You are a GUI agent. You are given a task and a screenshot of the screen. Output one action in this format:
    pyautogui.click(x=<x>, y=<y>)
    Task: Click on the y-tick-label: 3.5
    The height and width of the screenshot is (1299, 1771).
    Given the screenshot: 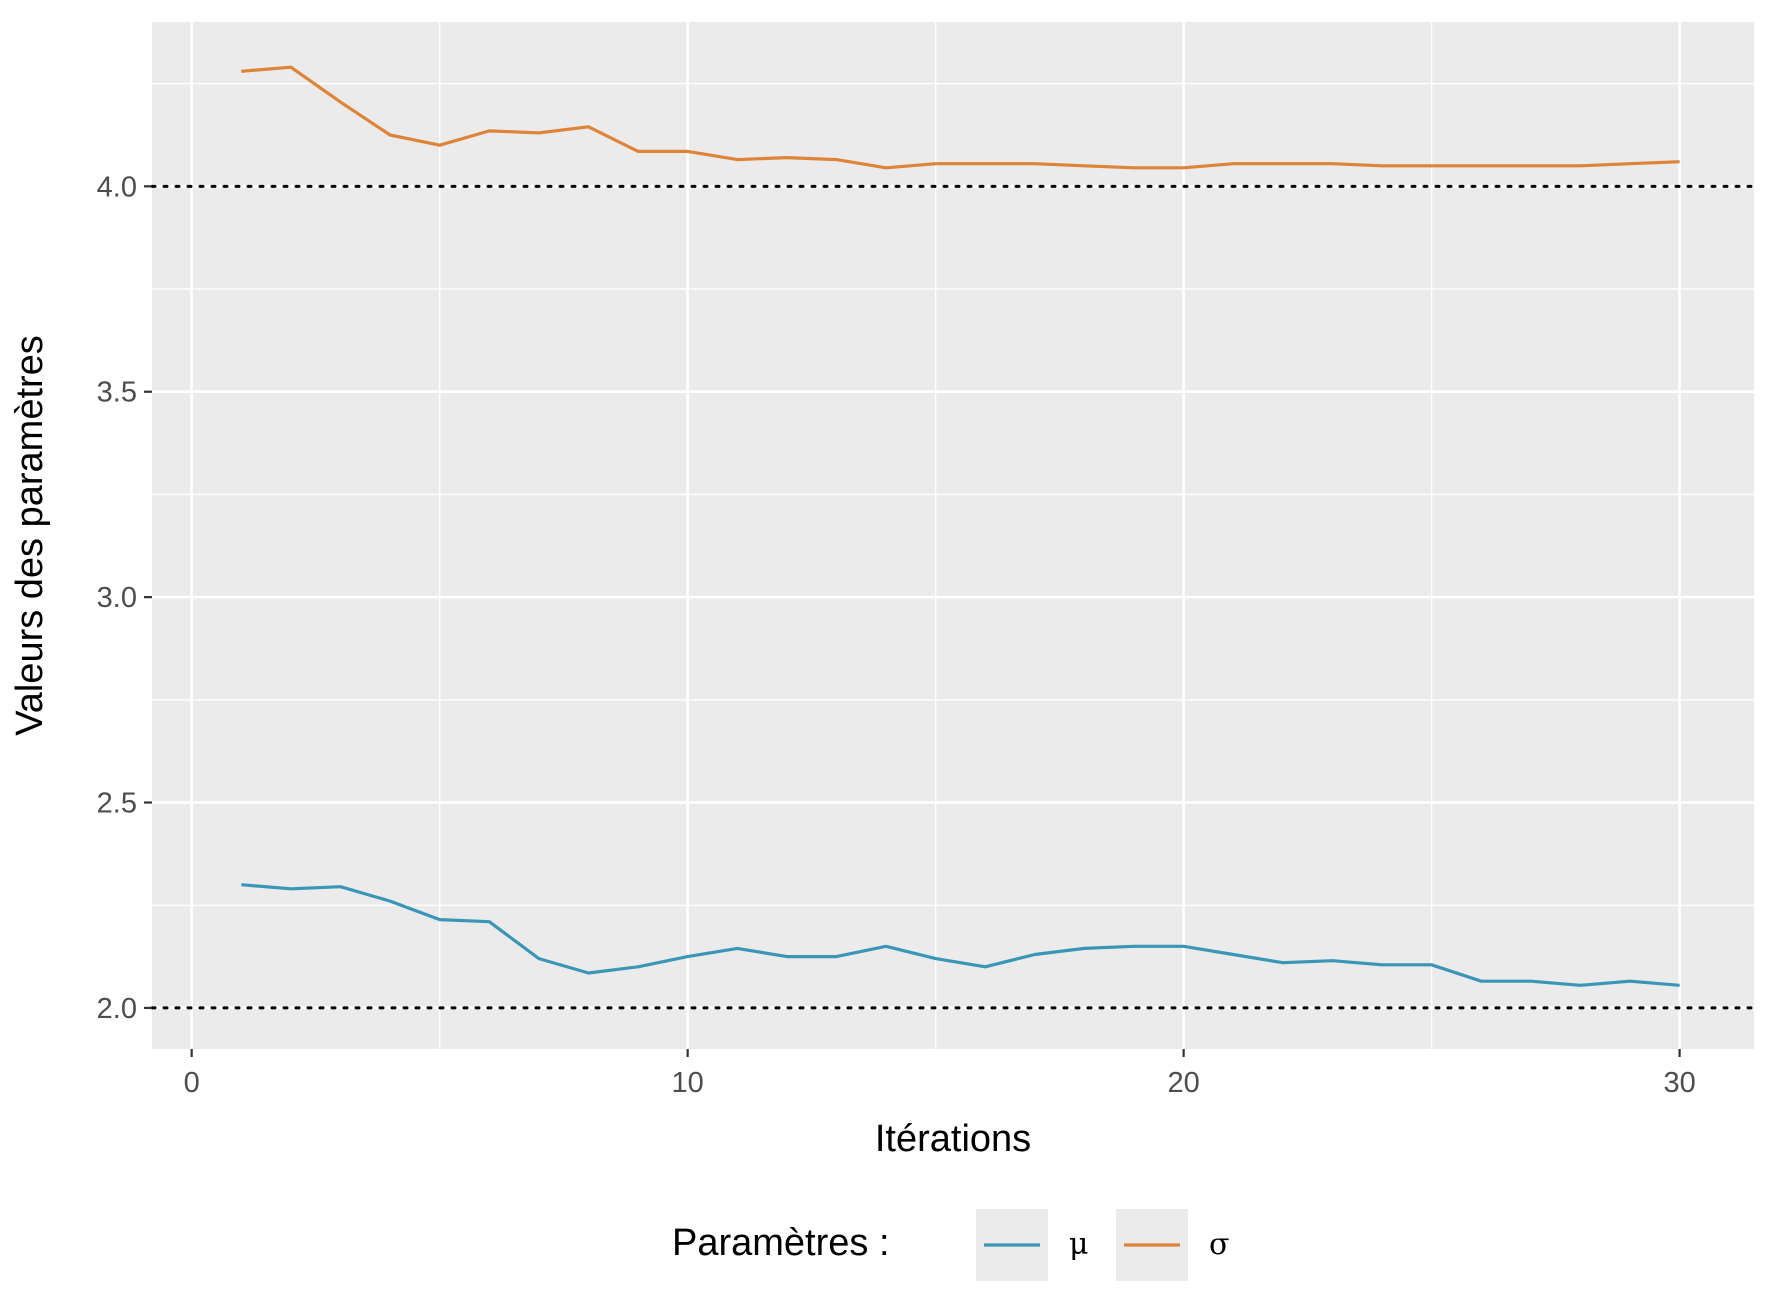 What is the action you would take?
    pyautogui.click(x=117, y=393)
    